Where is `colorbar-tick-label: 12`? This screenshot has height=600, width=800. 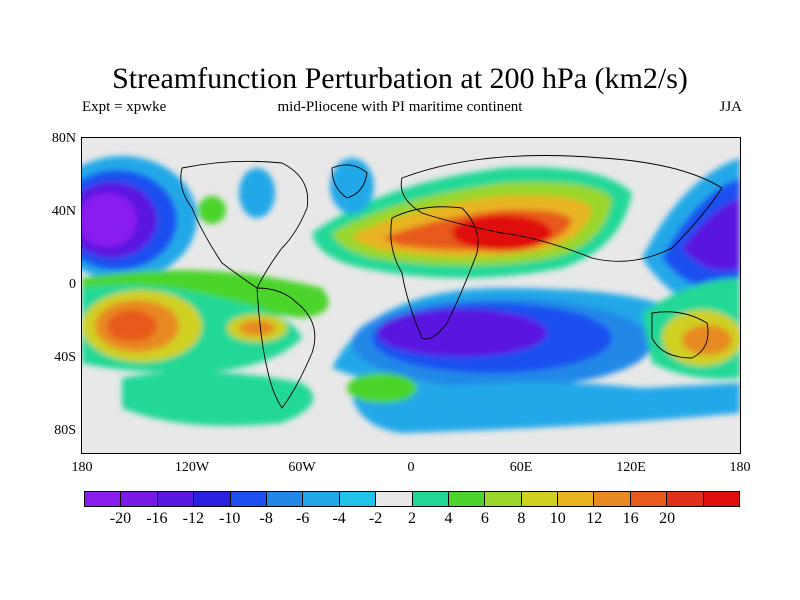
colorbar-tick-label: 12 is located at coordinates (594, 518).